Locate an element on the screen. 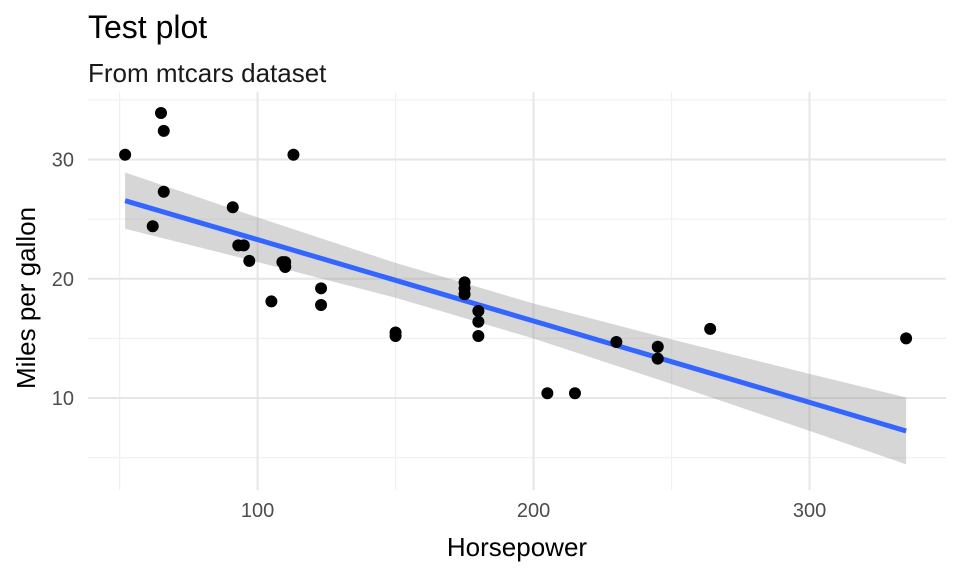 This screenshot has width=960, height=576. y-axis-tick-labels: 10 20 30 is located at coordinates (63, 280).